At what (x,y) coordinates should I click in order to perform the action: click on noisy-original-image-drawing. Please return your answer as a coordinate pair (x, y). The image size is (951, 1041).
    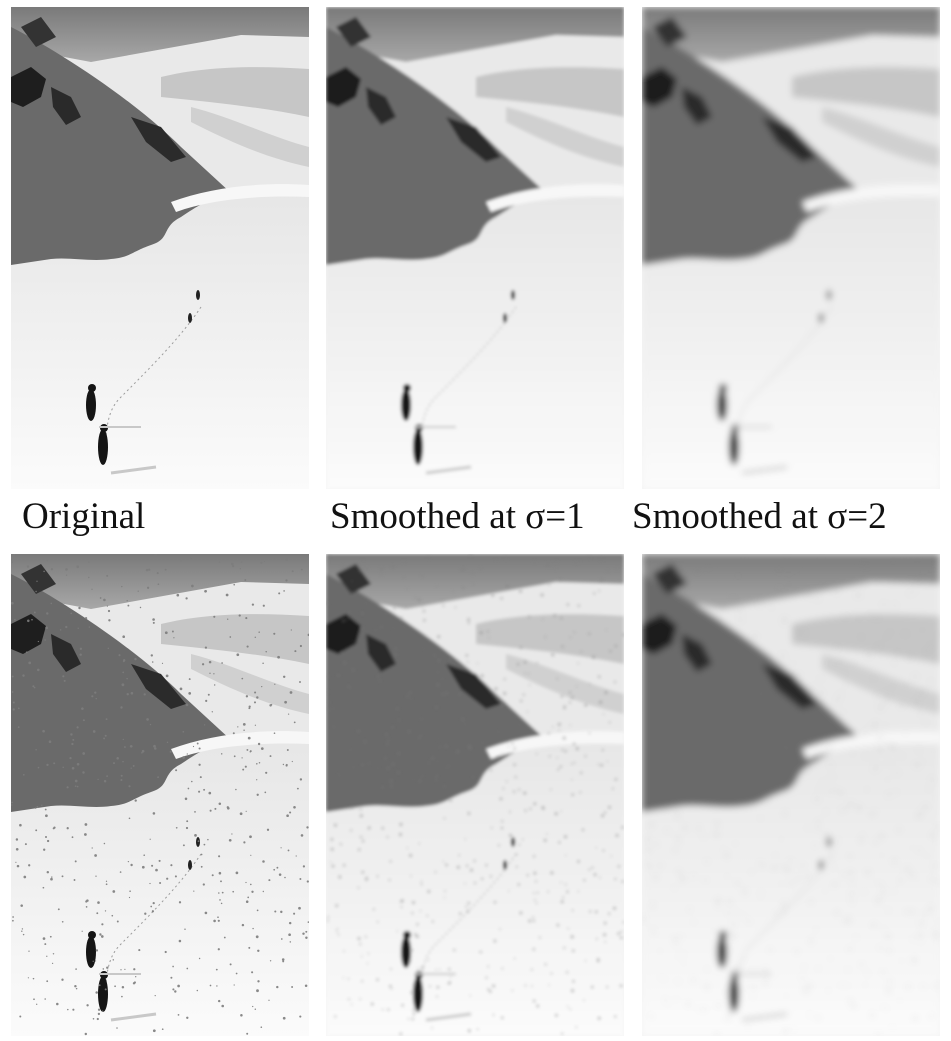
    Looking at the image, I should click on (160, 795).